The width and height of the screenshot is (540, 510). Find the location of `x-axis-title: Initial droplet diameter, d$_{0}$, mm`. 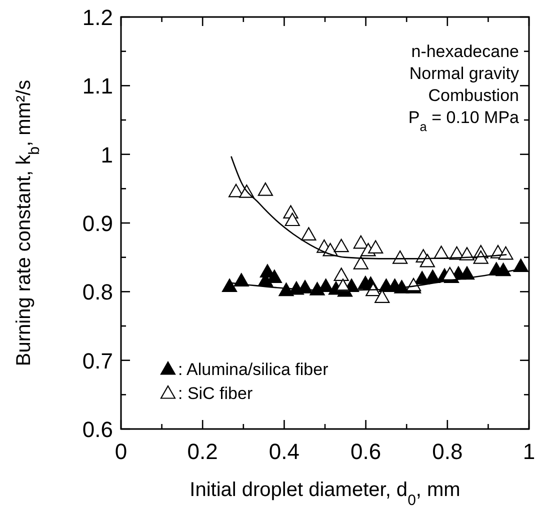

x-axis-title: Initial droplet diameter, d$_{0}$, mm is located at coordinates (325, 493).